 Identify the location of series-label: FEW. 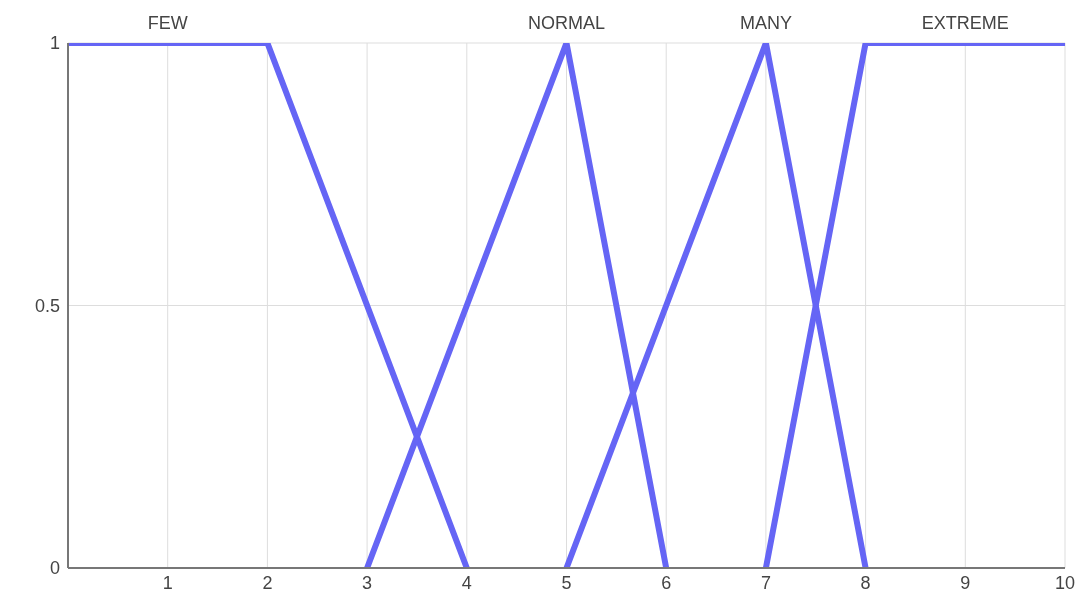
(167, 23).